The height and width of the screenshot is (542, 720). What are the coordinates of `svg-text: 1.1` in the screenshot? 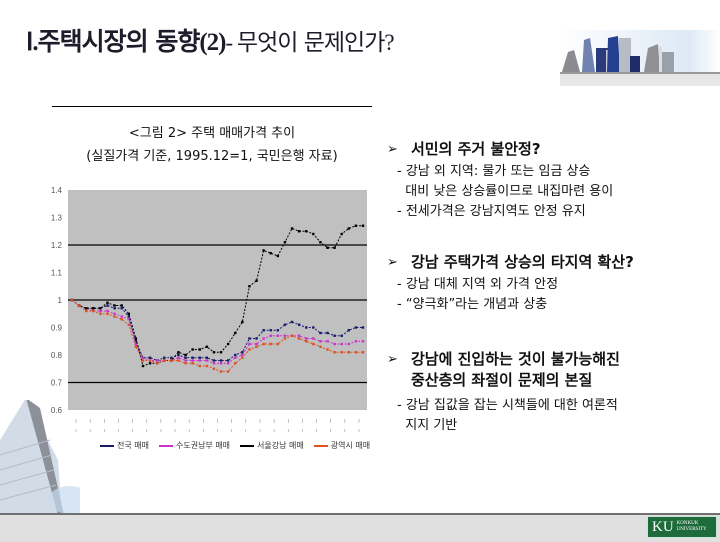 It's located at (57, 273).